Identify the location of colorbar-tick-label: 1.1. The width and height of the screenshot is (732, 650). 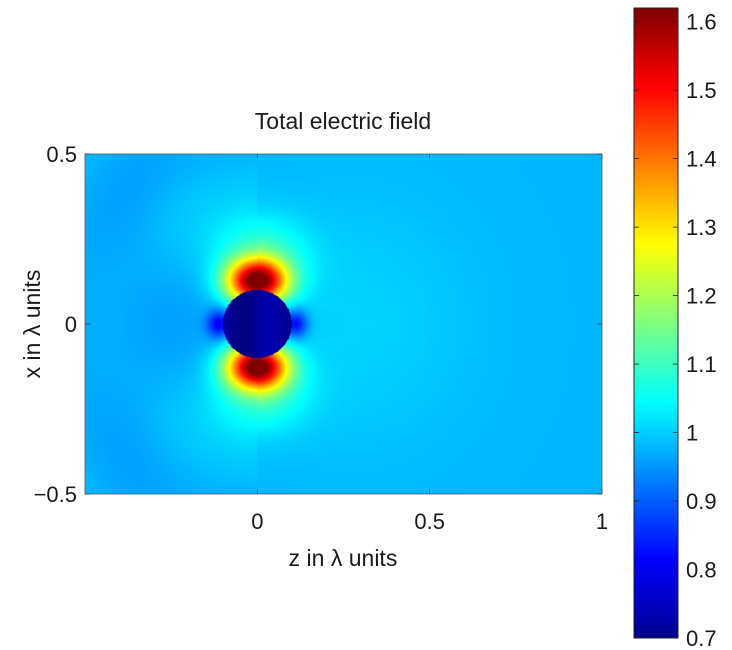
(701, 364).